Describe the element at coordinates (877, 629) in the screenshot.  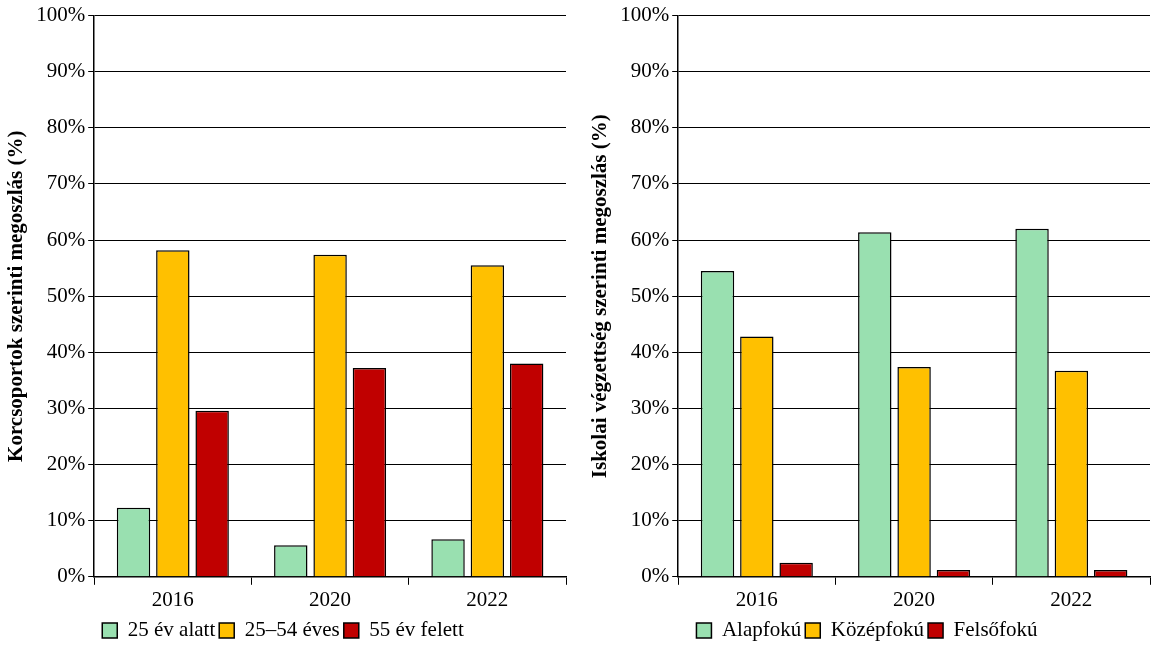
I see `legend-label: Középfokú` at that location.